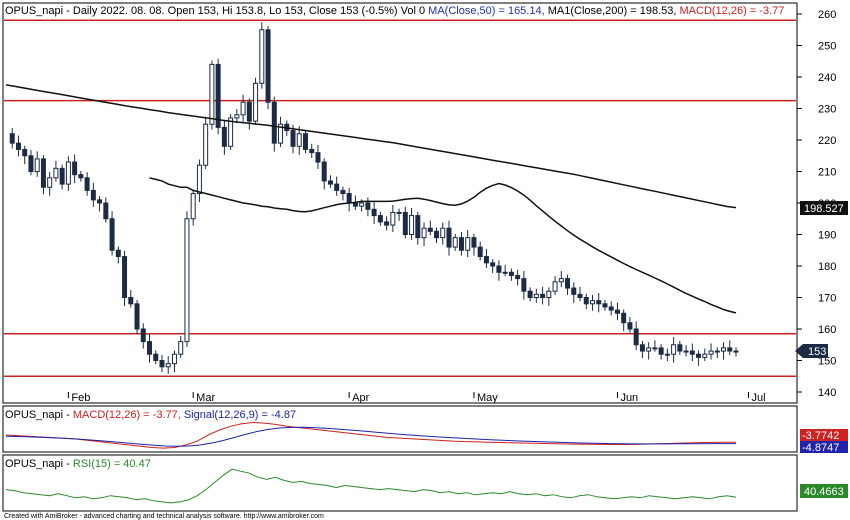 The height and width of the screenshot is (520, 850). What do you see at coordinates (827, 141) in the screenshot?
I see `price-tick-label: 220` at bounding box center [827, 141].